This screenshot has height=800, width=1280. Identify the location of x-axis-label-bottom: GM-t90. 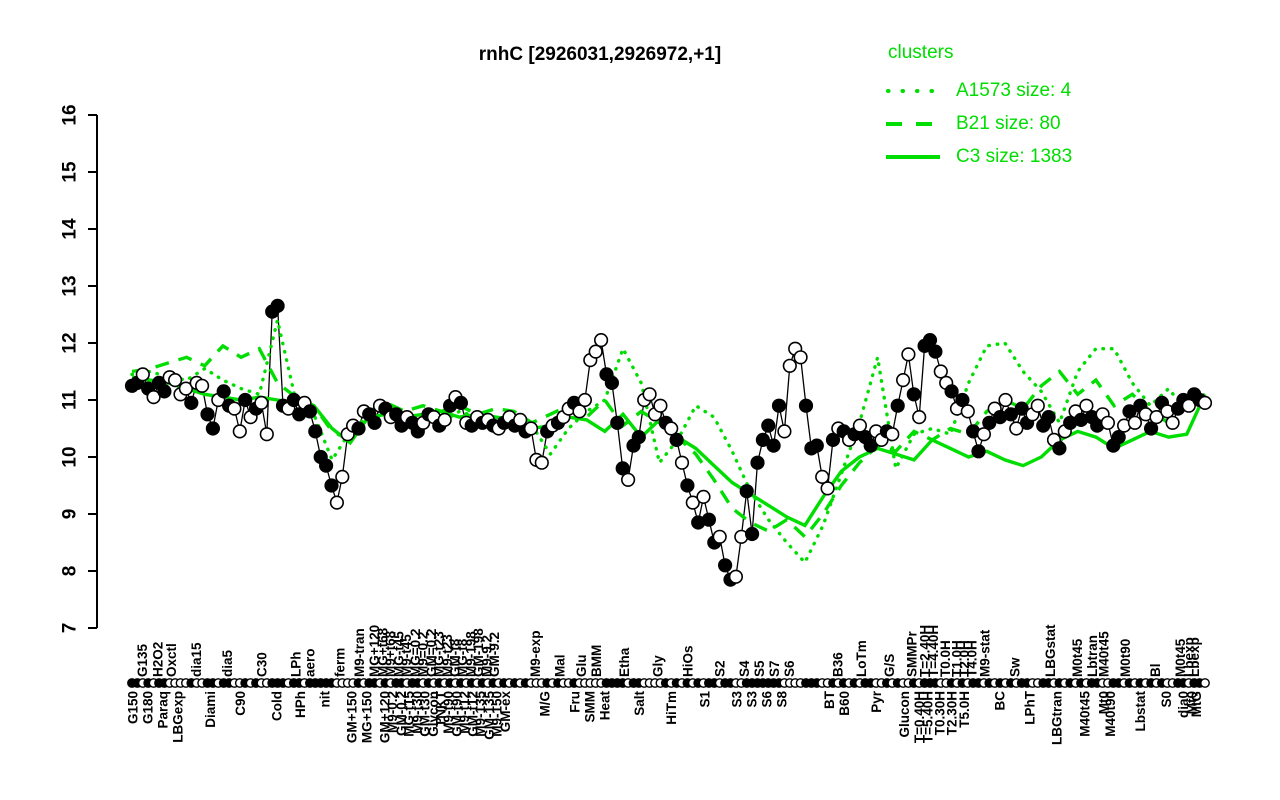
(457, 714).